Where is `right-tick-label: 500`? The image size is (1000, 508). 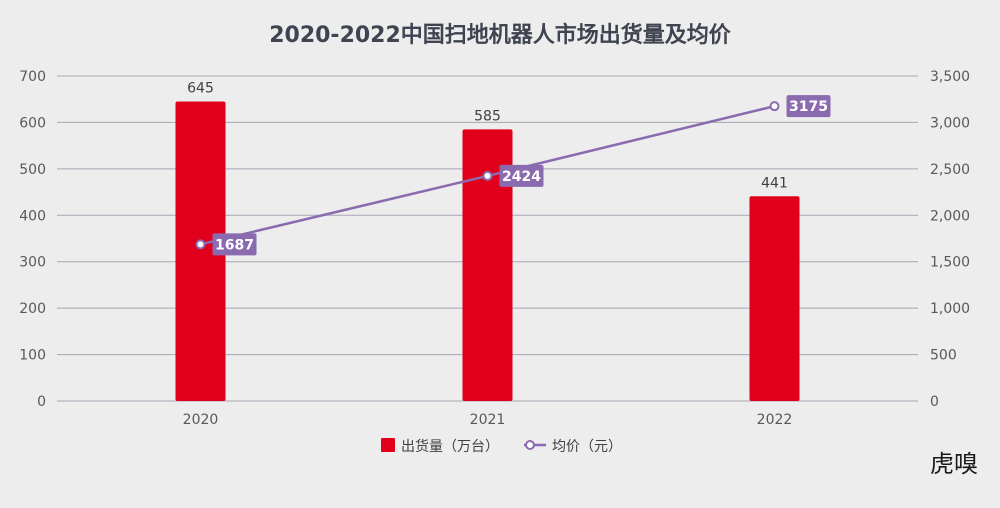 right-tick-label: 500 is located at coordinates (943, 356).